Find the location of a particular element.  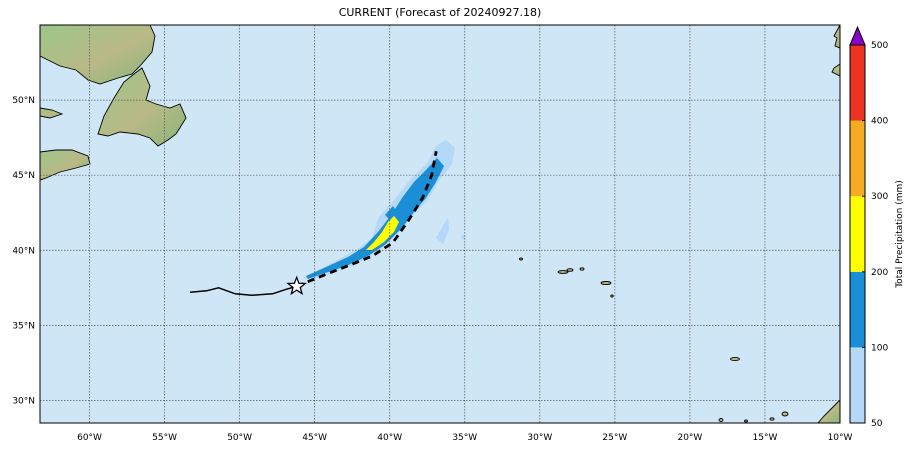

colorbar-tick-label: 500 is located at coordinates (879, 46).